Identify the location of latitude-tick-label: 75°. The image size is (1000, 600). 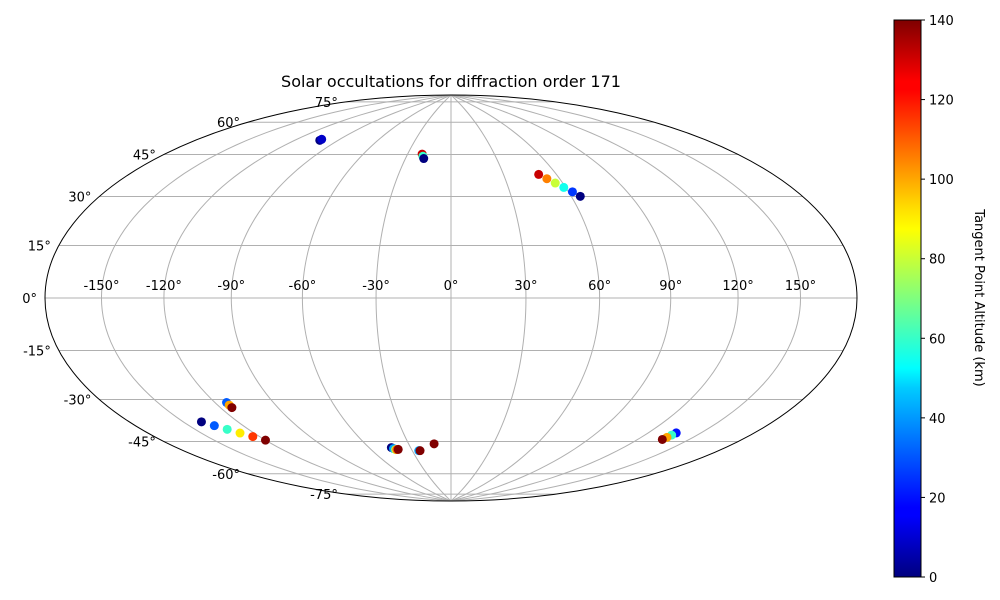
(326, 103).